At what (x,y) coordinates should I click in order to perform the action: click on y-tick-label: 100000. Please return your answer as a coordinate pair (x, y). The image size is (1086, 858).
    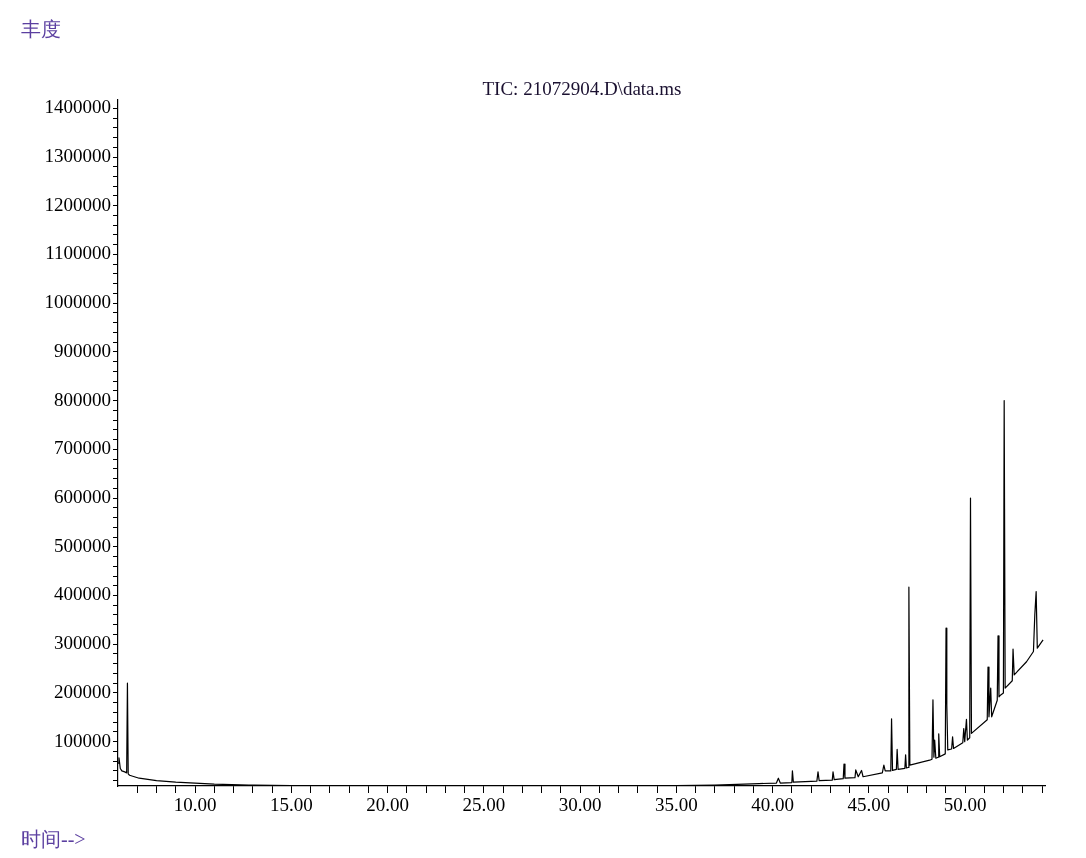
    Looking at the image, I should click on (82, 740).